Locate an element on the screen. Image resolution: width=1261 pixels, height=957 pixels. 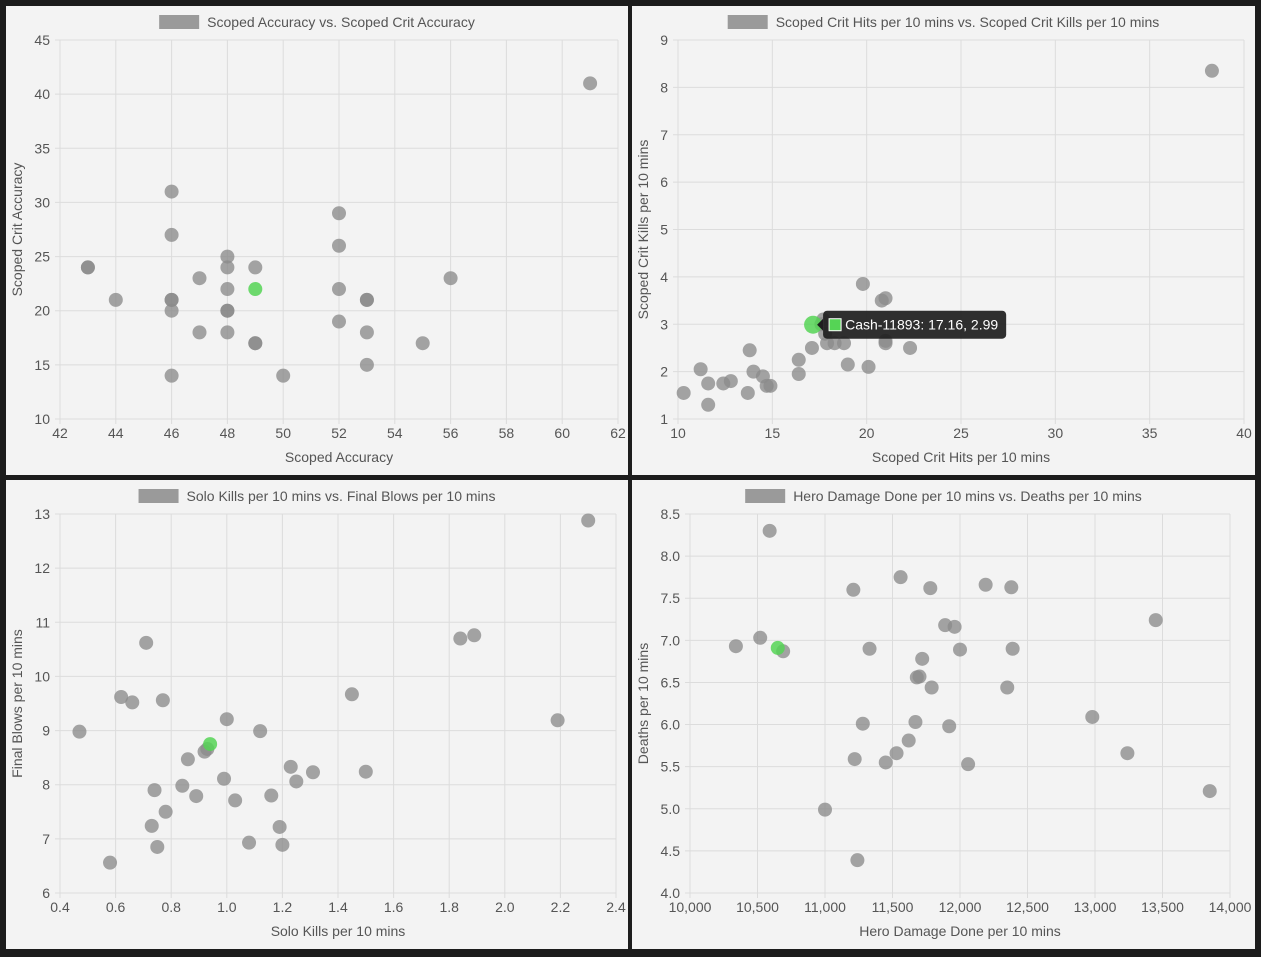
legend: Scoped Accuracy vs. Scoped Crit Accuracy is located at coordinates (317, 22).